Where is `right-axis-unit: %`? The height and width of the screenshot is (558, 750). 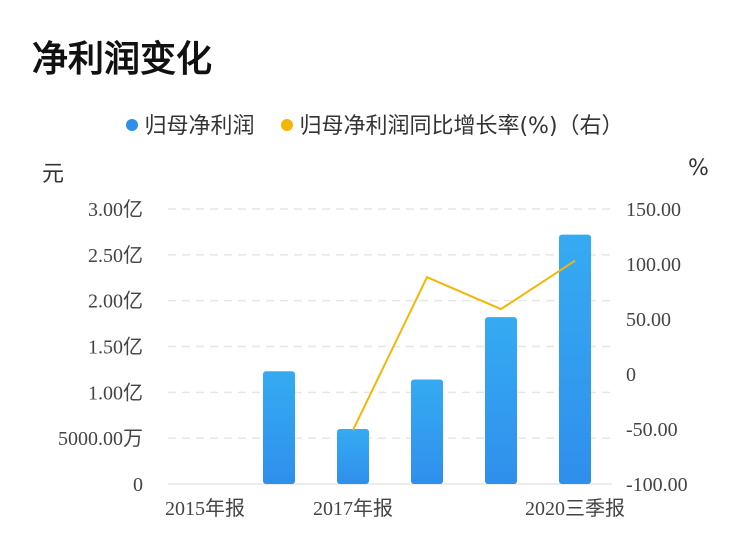 right-axis-unit: % is located at coordinates (698, 168).